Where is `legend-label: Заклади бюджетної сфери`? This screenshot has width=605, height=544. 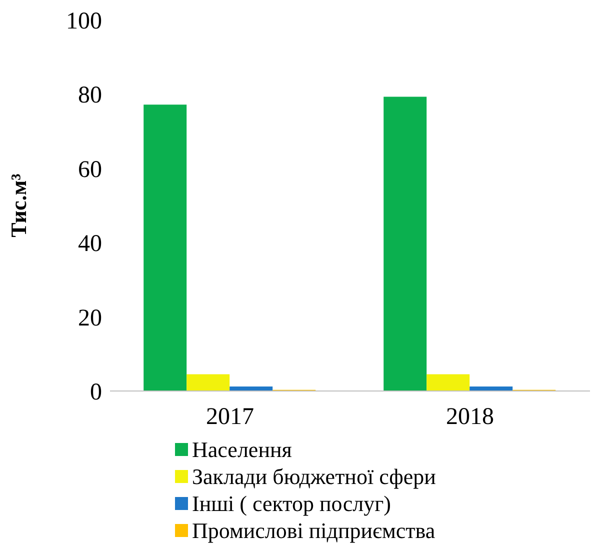 legend-label: Заклади бюджетної сфери is located at coordinates (314, 476).